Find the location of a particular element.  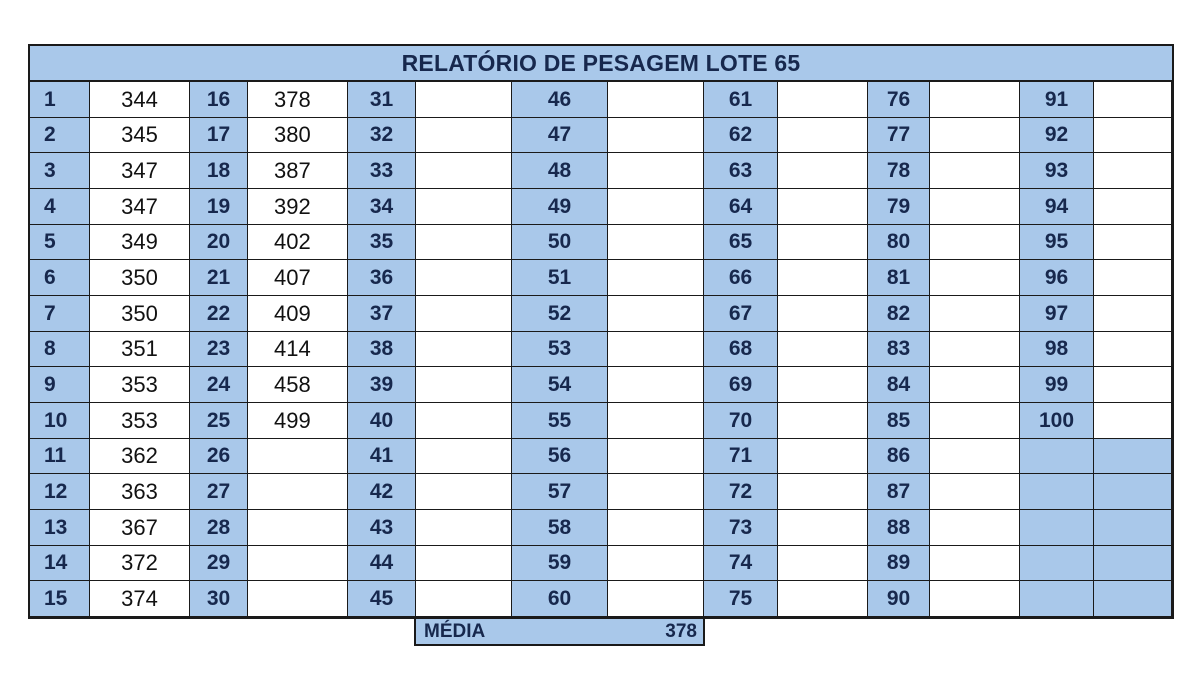

item-number-cell: 85 is located at coordinates (899, 421).